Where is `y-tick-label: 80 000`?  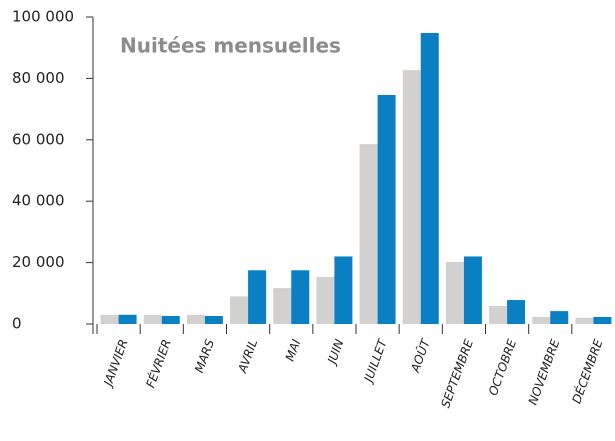
y-tick-label: 80 000 is located at coordinates (38, 78).